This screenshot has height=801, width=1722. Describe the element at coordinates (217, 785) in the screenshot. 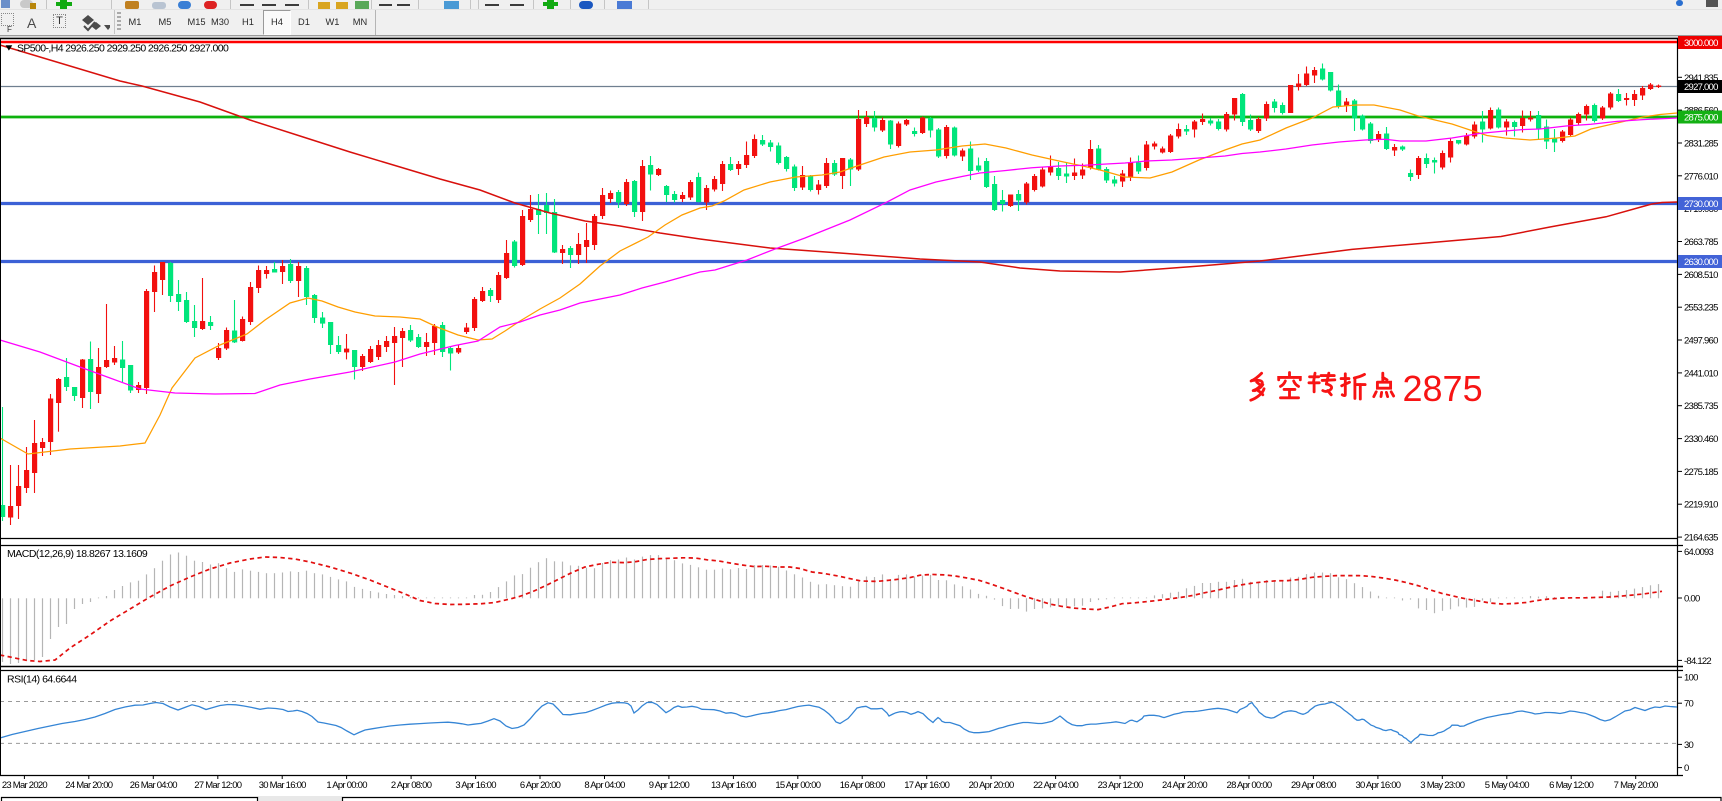

I see `svg-text: 27 Mar 12:00` at that location.